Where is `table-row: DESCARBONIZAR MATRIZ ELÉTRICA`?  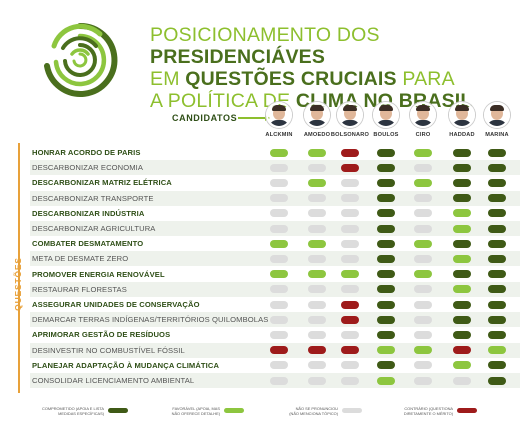
table-row: DESCARBONIZAR MATRIZ ELÉTRICA is located at coordinates (275, 182).